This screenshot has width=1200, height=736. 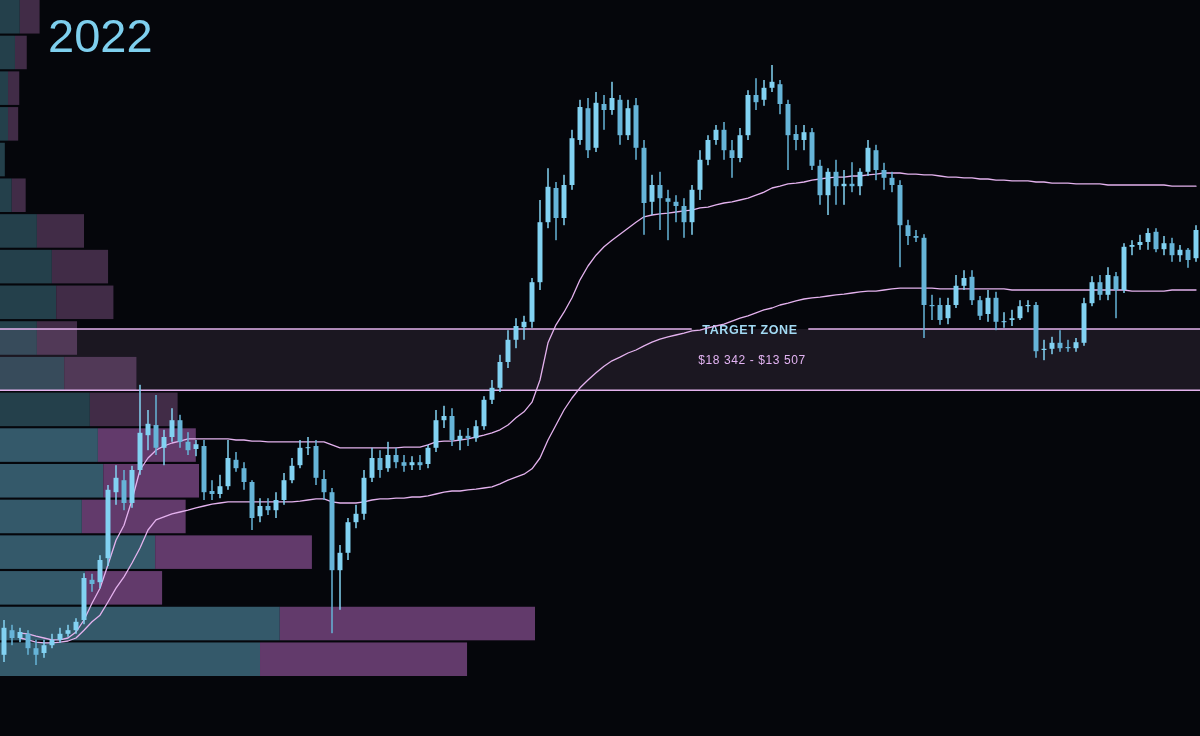 What do you see at coordinates (752, 359) in the screenshot?
I see `band-label: $18 342 - $13 507` at bounding box center [752, 359].